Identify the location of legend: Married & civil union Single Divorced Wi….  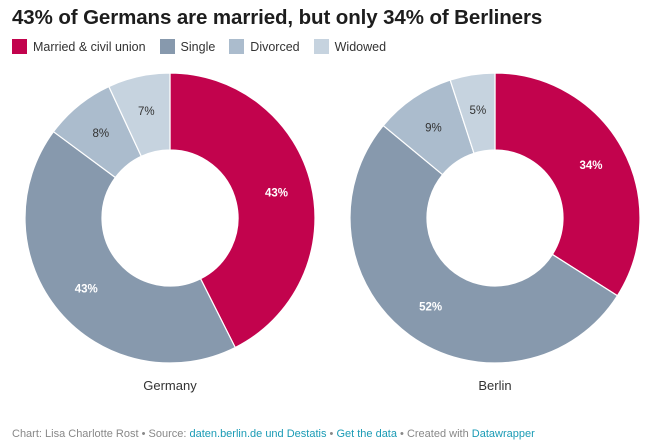
(206, 46).